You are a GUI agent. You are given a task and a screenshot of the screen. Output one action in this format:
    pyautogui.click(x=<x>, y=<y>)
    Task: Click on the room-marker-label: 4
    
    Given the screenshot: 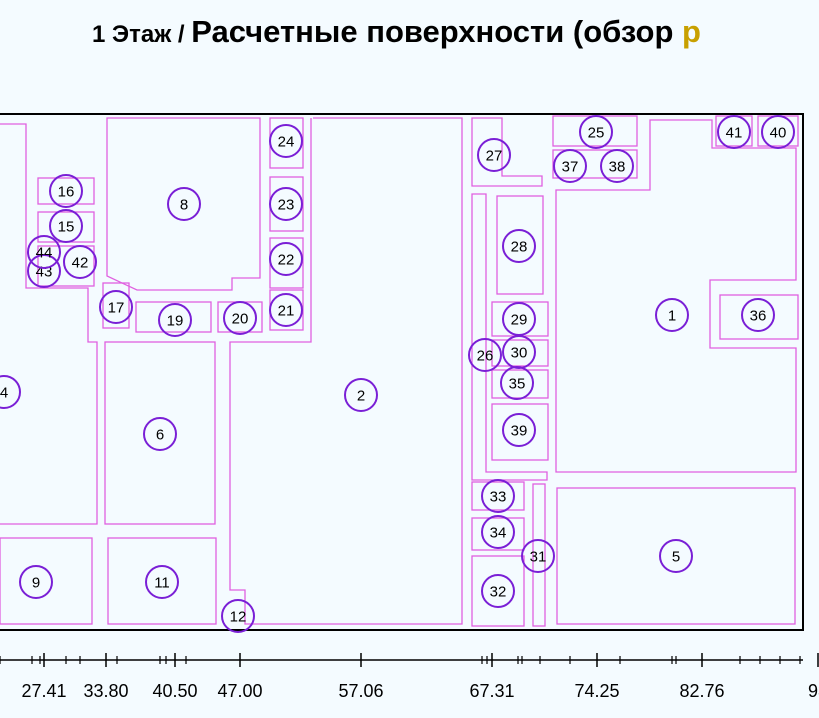 What is the action you would take?
    pyautogui.click(x=4, y=393)
    